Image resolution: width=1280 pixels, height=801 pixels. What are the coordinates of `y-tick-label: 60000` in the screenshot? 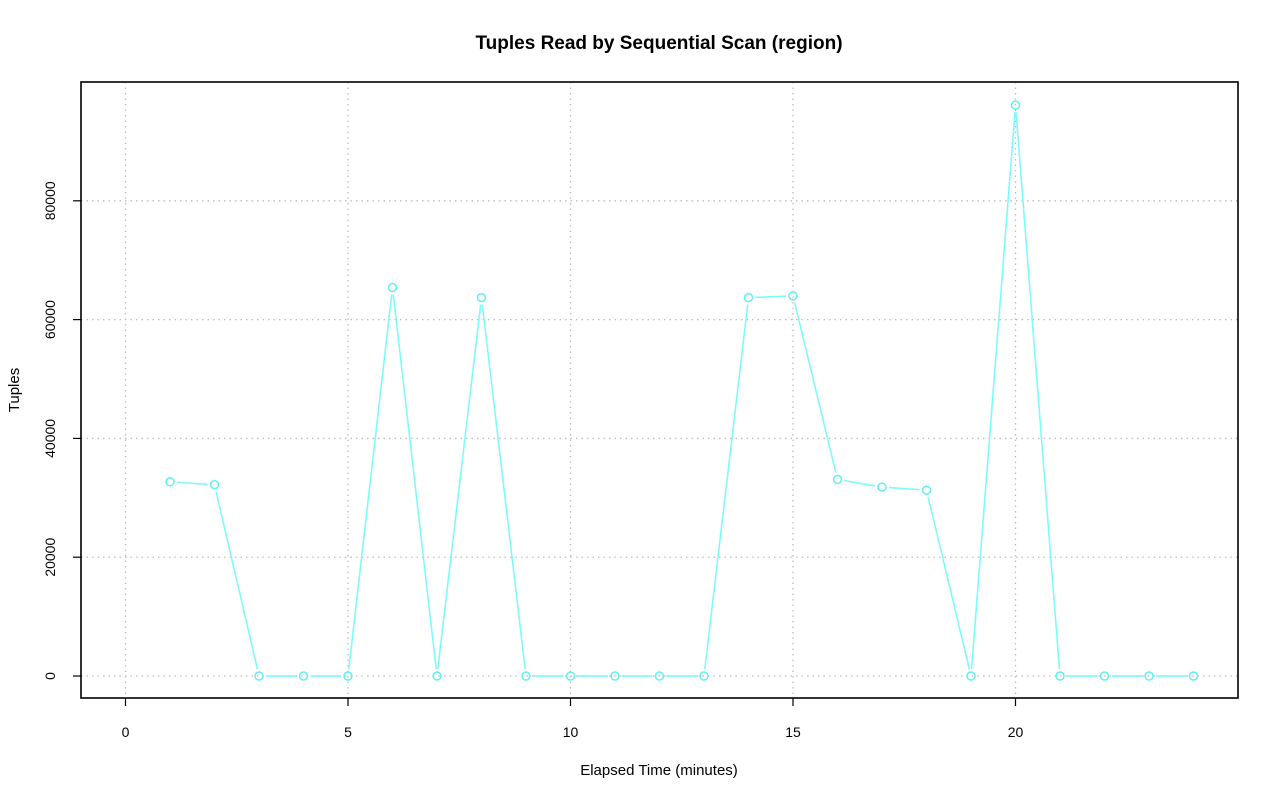 It's located at (50, 319).